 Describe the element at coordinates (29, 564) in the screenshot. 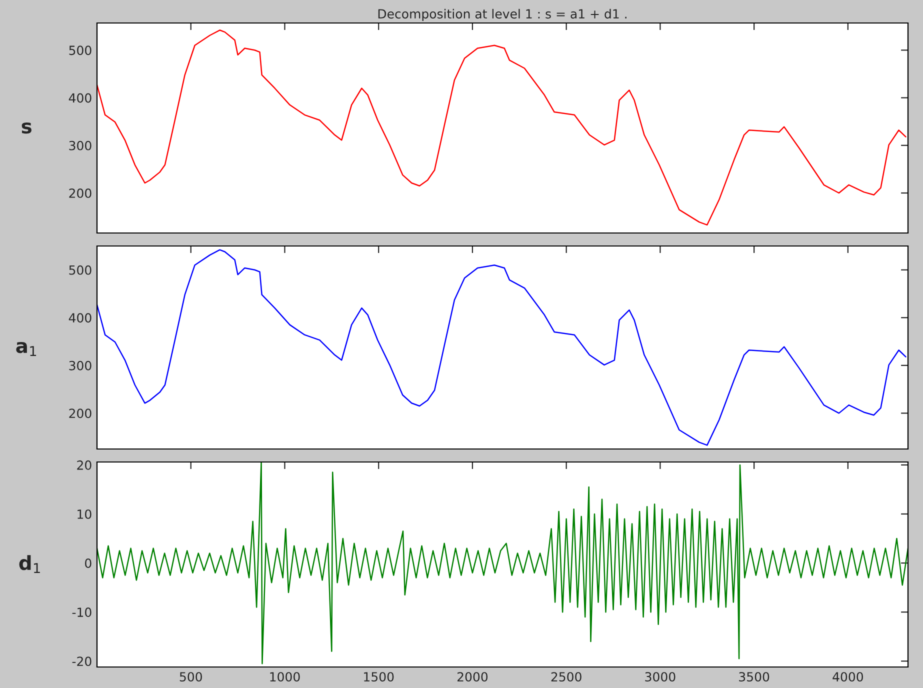

I see `y-axis-title: d$_{1}$` at that location.